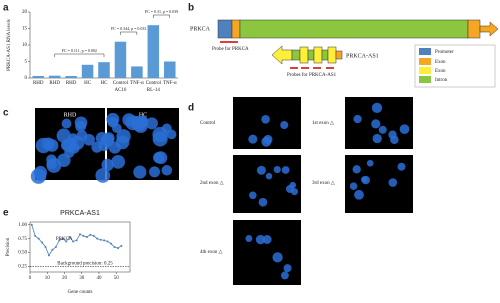 The height and width of the screenshot is (303, 500). I want to click on y-axis-label: PRKCA-AS1 RNA levels, so click(9, 45).